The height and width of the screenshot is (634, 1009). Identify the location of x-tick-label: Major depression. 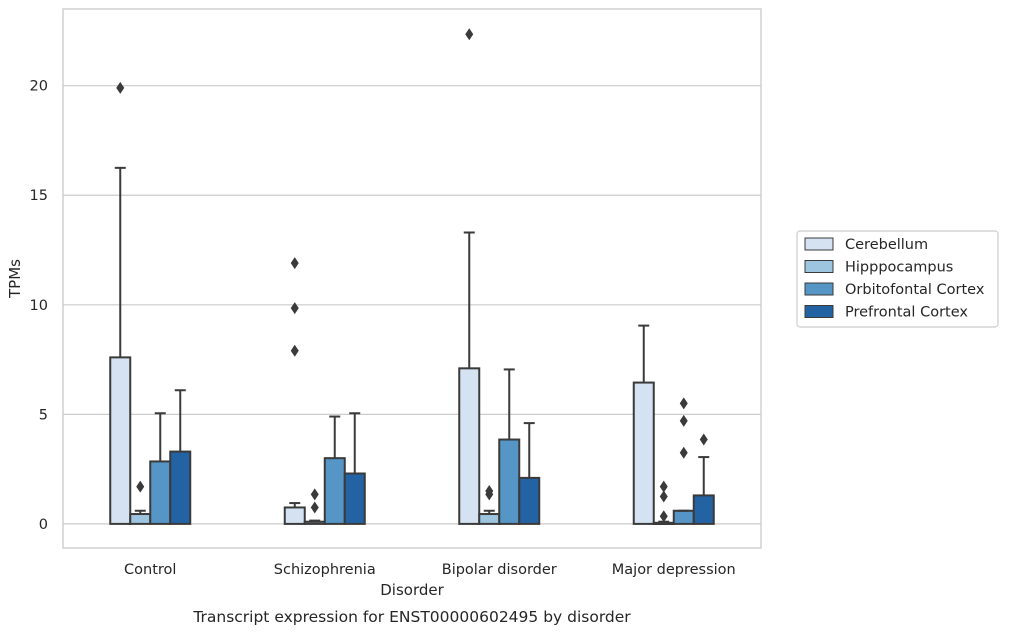
(674, 570).